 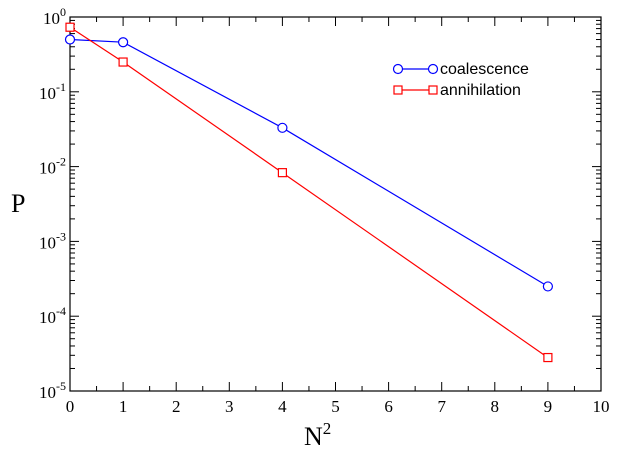 I want to click on x-tick-label: 5, so click(x=335, y=406).